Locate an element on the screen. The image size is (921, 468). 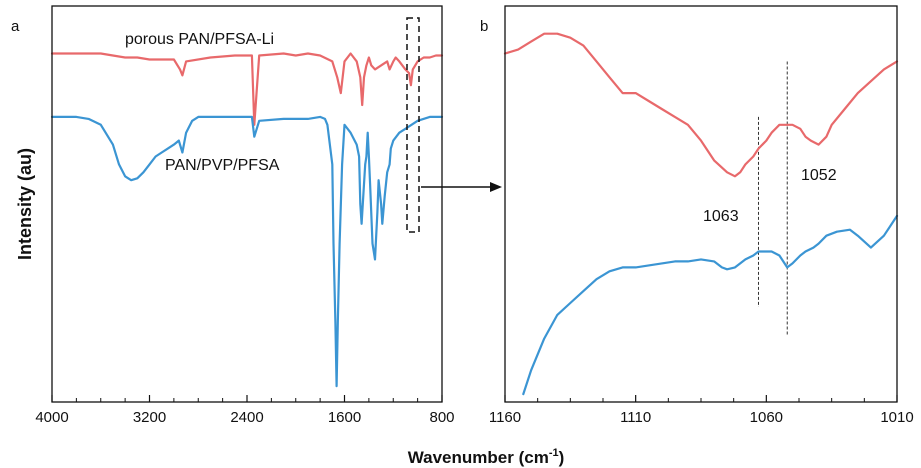
panel-b-tick-label: 1010 is located at coordinates (896, 417).